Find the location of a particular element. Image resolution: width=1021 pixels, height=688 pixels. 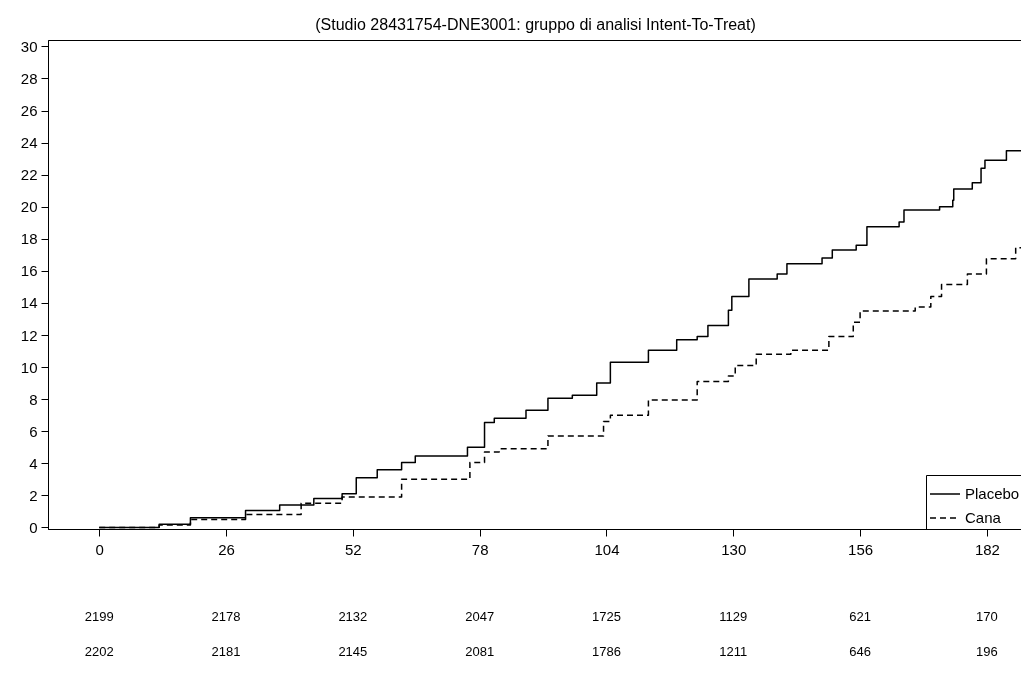

x-tick-label: 26 is located at coordinates (226, 549).